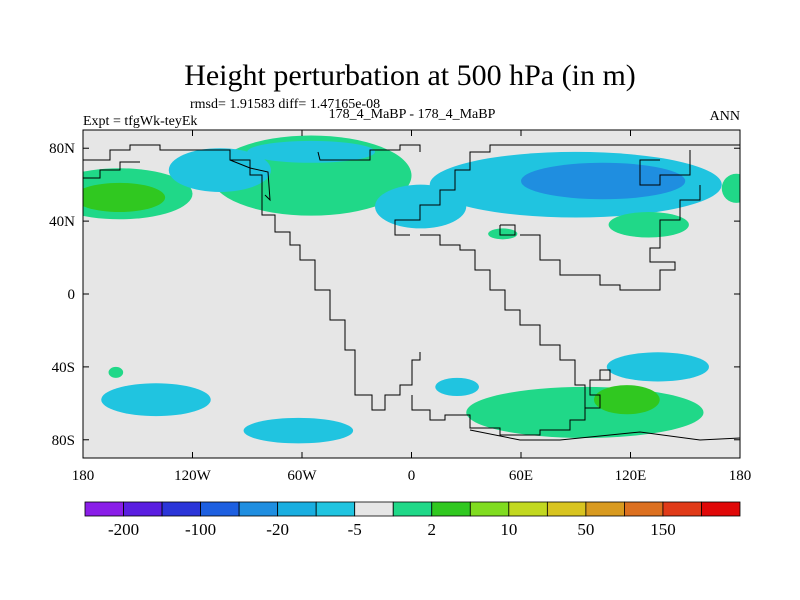  I want to click on region-n-atlantic-polar-neg, so click(311, 151).